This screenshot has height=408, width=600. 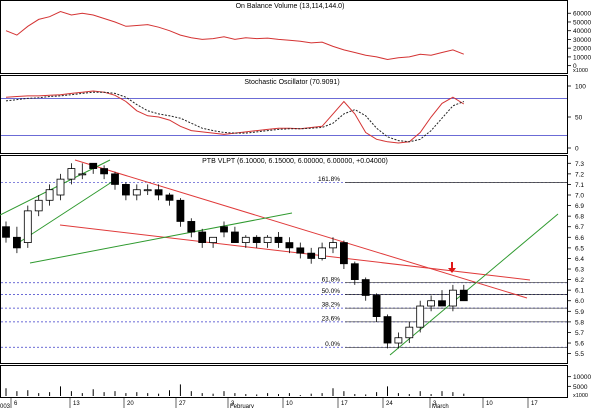 What do you see at coordinates (580, 396) in the screenshot?
I see `volume-unit-label: x1000` at bounding box center [580, 396].